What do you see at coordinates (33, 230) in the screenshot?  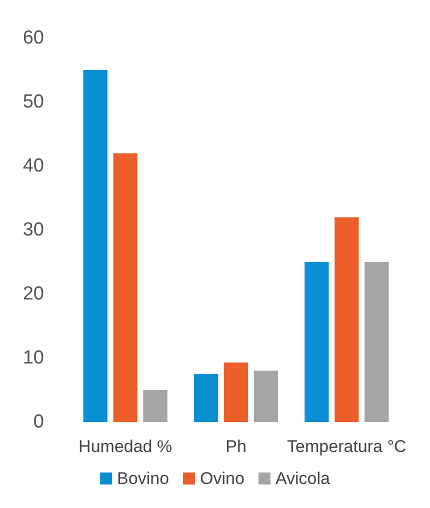 I see `y-tick-label: 30` at bounding box center [33, 230].